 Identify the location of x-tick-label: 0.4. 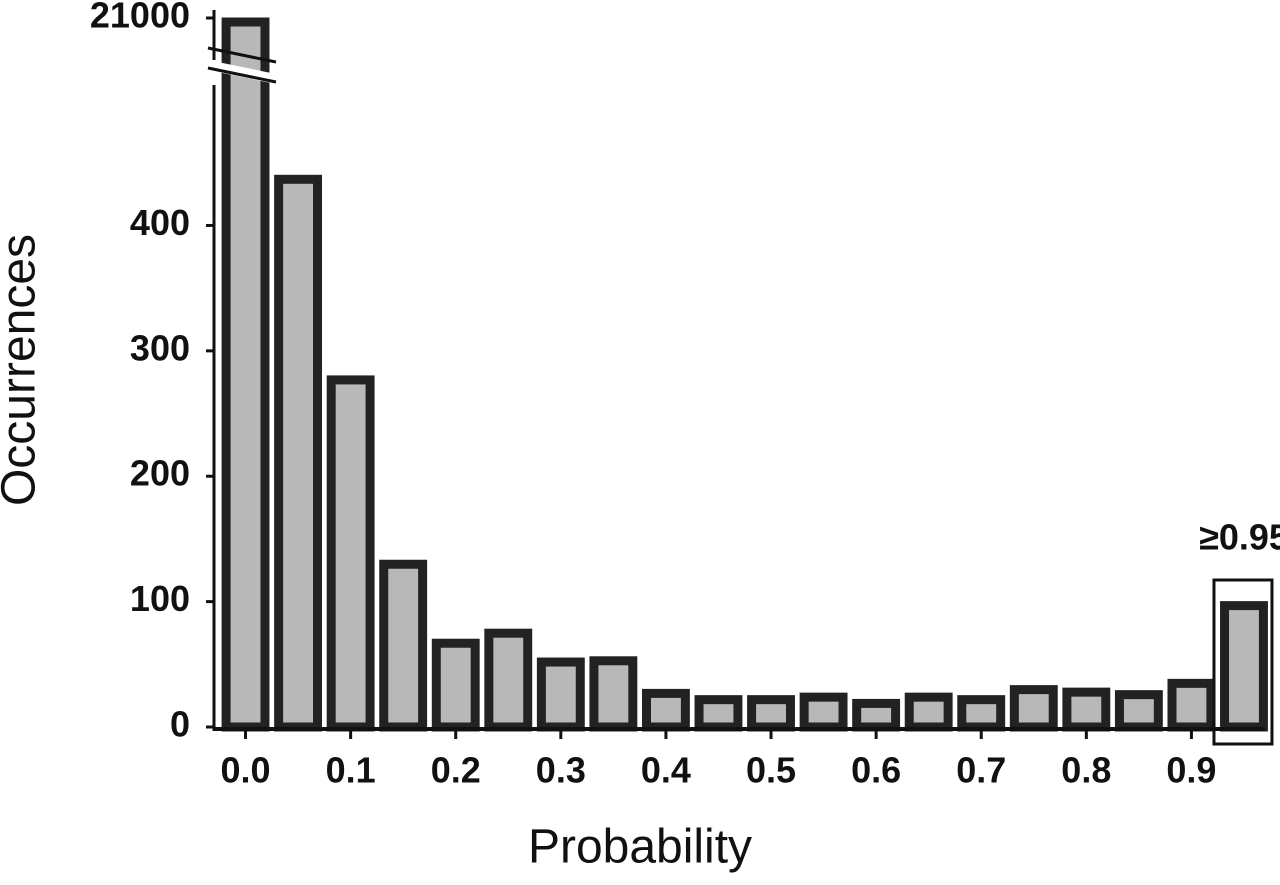
(666, 770).